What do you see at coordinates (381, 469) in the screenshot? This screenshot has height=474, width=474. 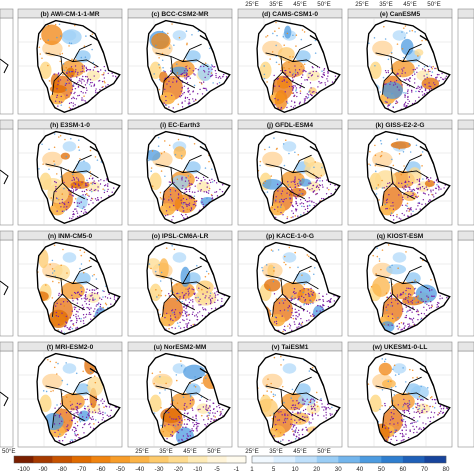 I see `colorbar-label: 50` at bounding box center [381, 469].